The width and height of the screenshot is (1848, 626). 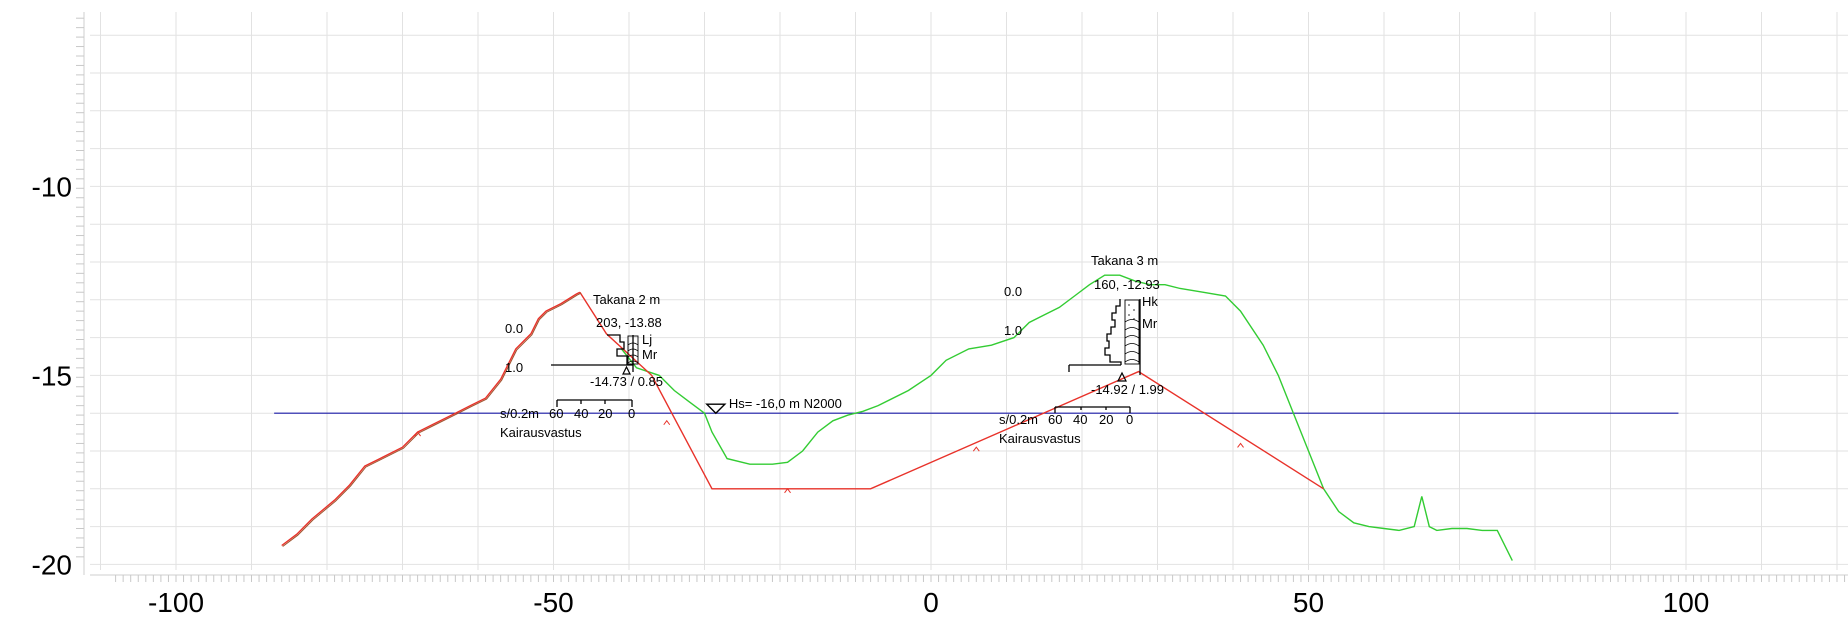 I want to click on y-tick-label: -15, so click(x=52, y=375).